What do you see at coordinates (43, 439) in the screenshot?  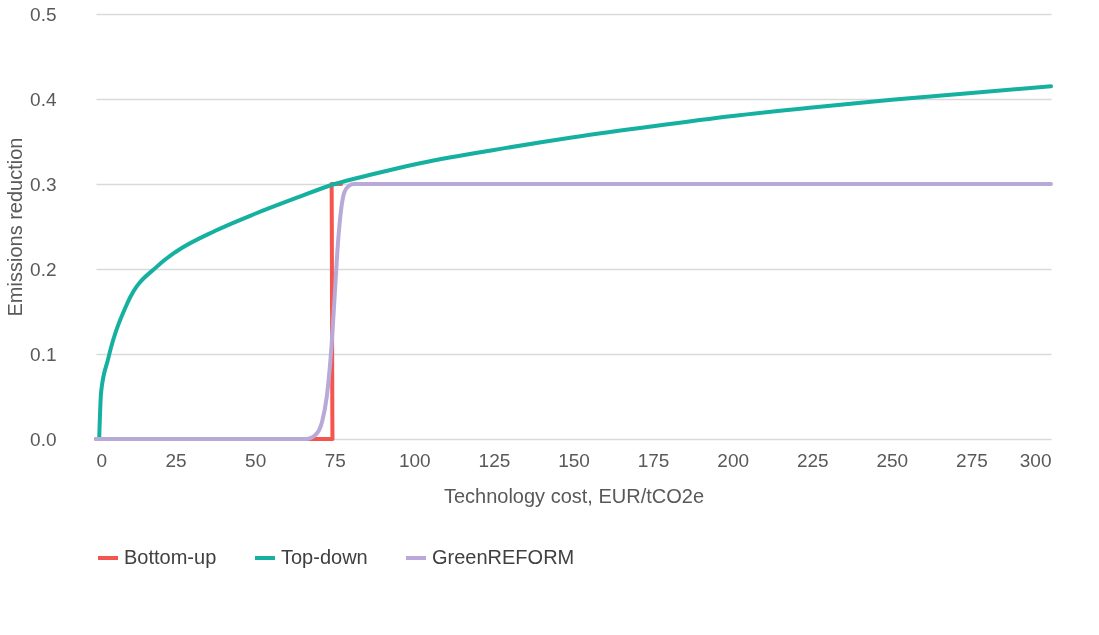 I see `y-tick-label: 0.0` at bounding box center [43, 439].